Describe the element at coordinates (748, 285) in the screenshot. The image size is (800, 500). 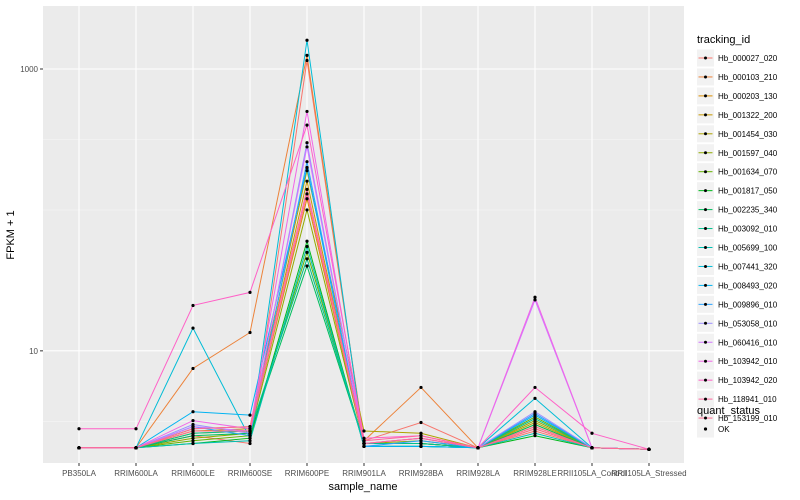
I see `legend-label: Hb_008493_020` at that location.